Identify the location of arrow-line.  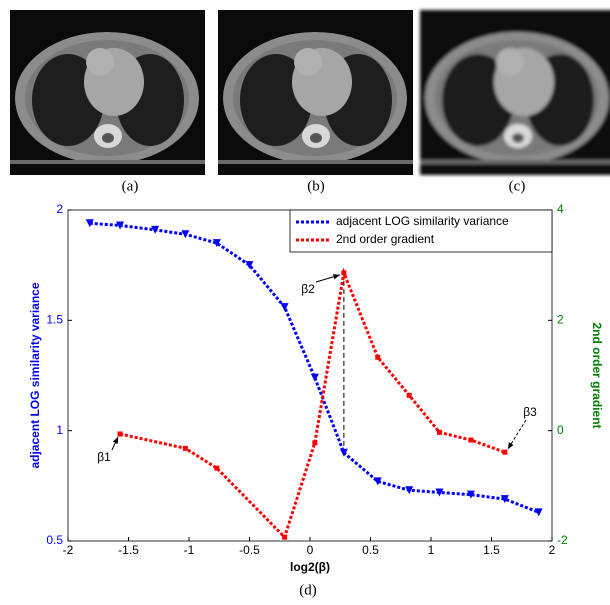
(517, 434).